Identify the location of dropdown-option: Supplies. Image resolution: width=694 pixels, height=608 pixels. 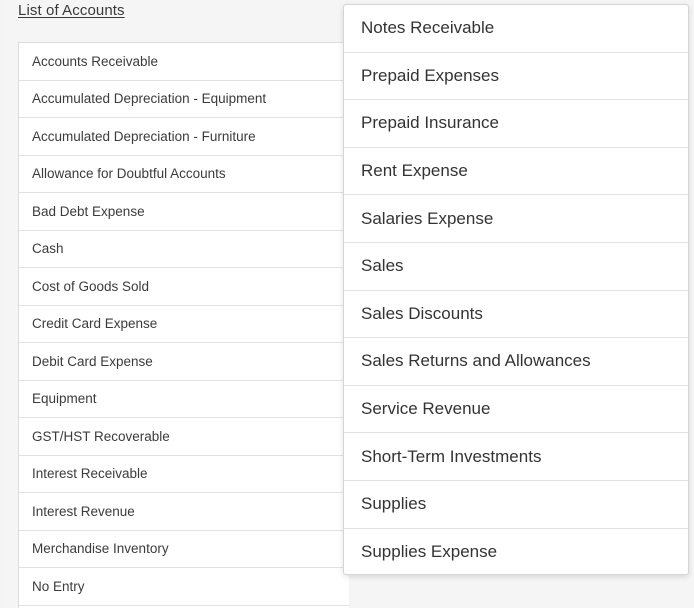
(516, 505).